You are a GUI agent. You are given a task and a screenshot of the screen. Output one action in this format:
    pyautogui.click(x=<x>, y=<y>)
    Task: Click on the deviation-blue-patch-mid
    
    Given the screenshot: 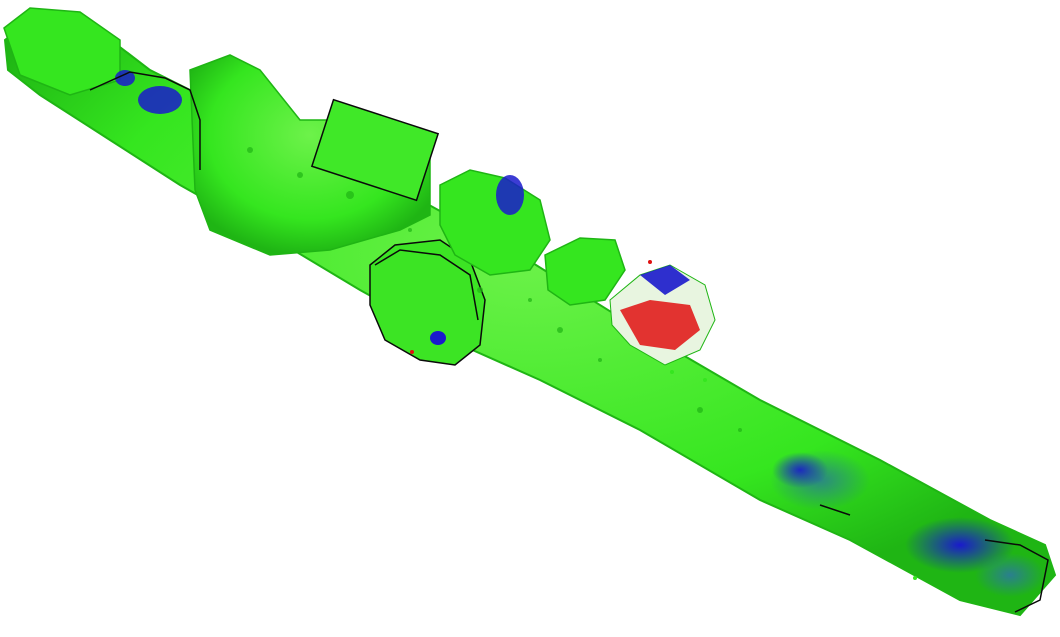 What is the action you would take?
    pyautogui.click(x=510, y=195)
    